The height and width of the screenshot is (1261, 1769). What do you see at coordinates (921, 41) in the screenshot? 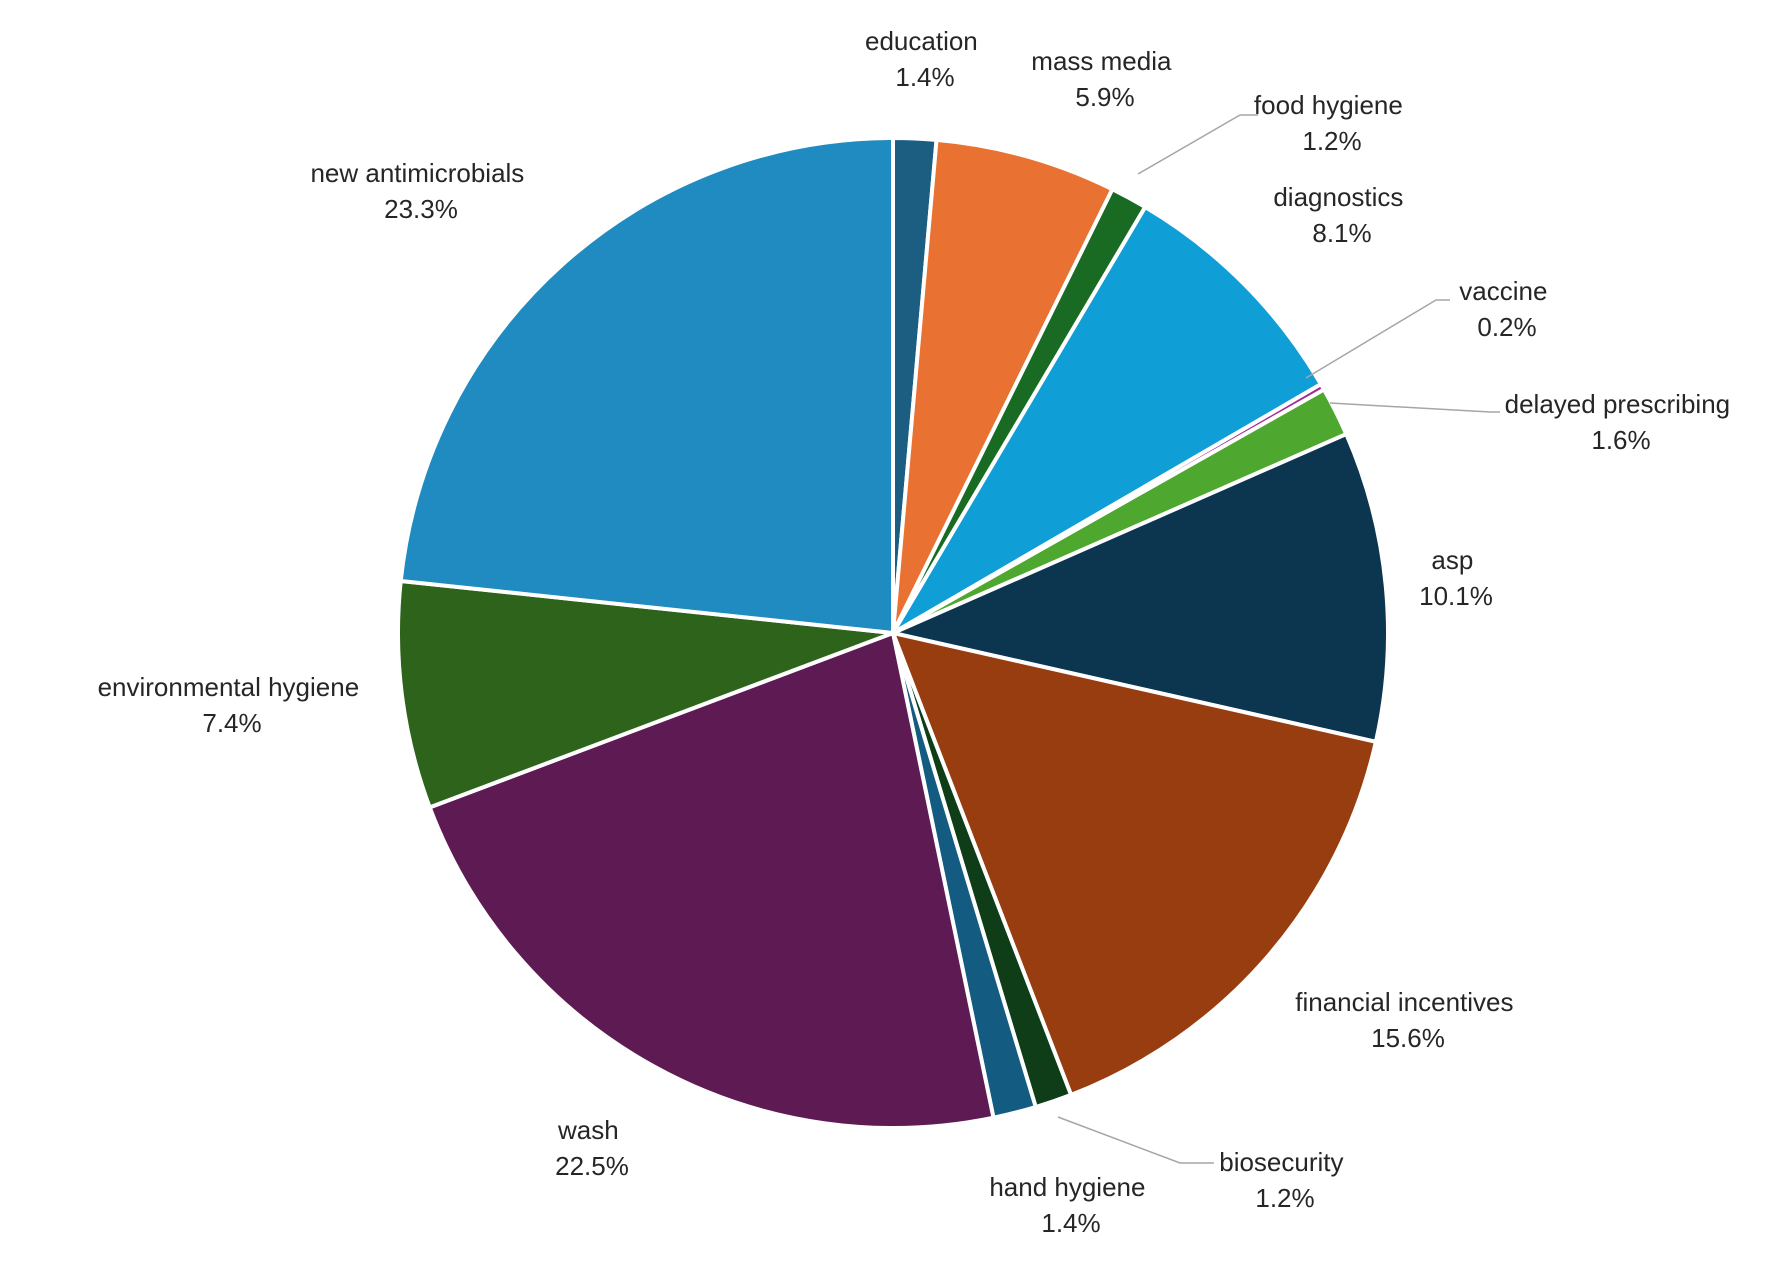
I see `label-education-name: education` at bounding box center [921, 41].